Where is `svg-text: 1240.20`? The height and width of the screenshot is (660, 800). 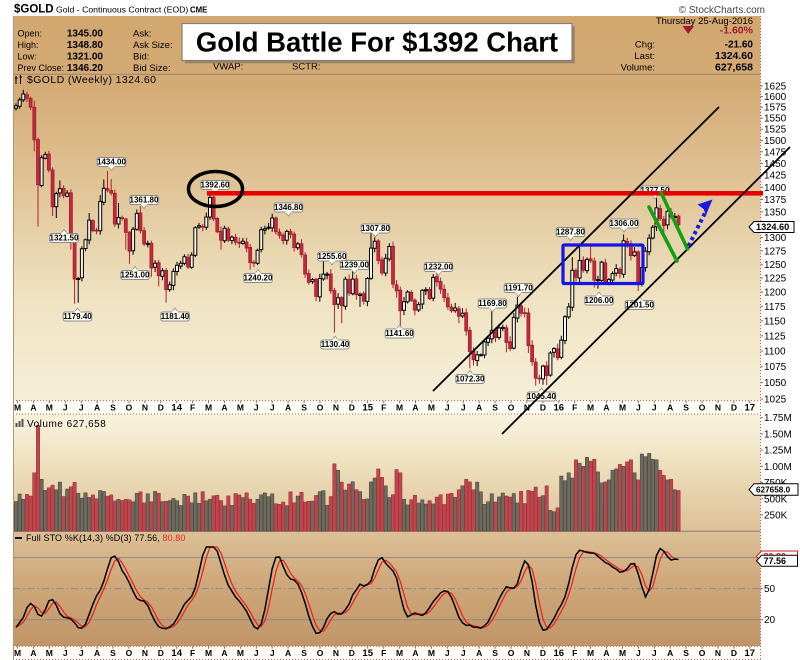 svg-text: 1240.20 is located at coordinates (258, 277).